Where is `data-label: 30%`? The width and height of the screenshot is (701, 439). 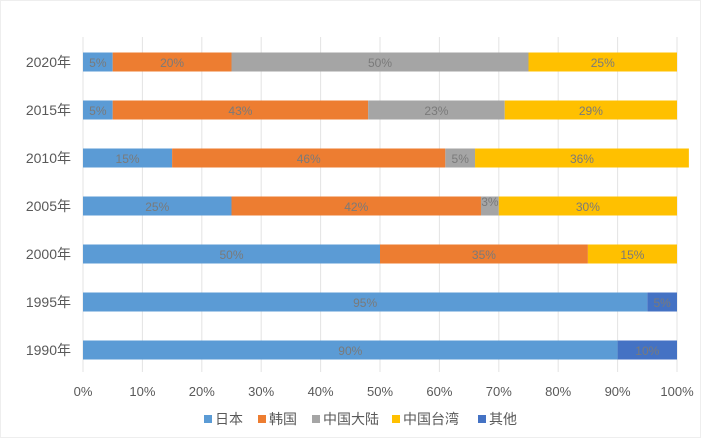
data-label: 30% is located at coordinates (588, 207).